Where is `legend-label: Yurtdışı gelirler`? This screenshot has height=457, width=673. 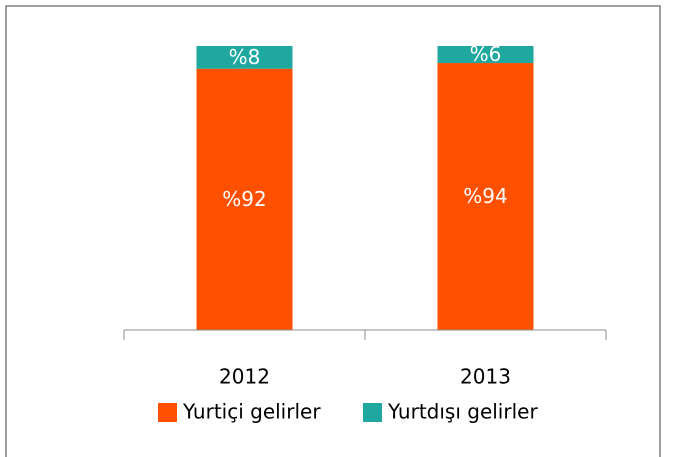 legend-label: Yurtdışı gelirler is located at coordinates (462, 412).